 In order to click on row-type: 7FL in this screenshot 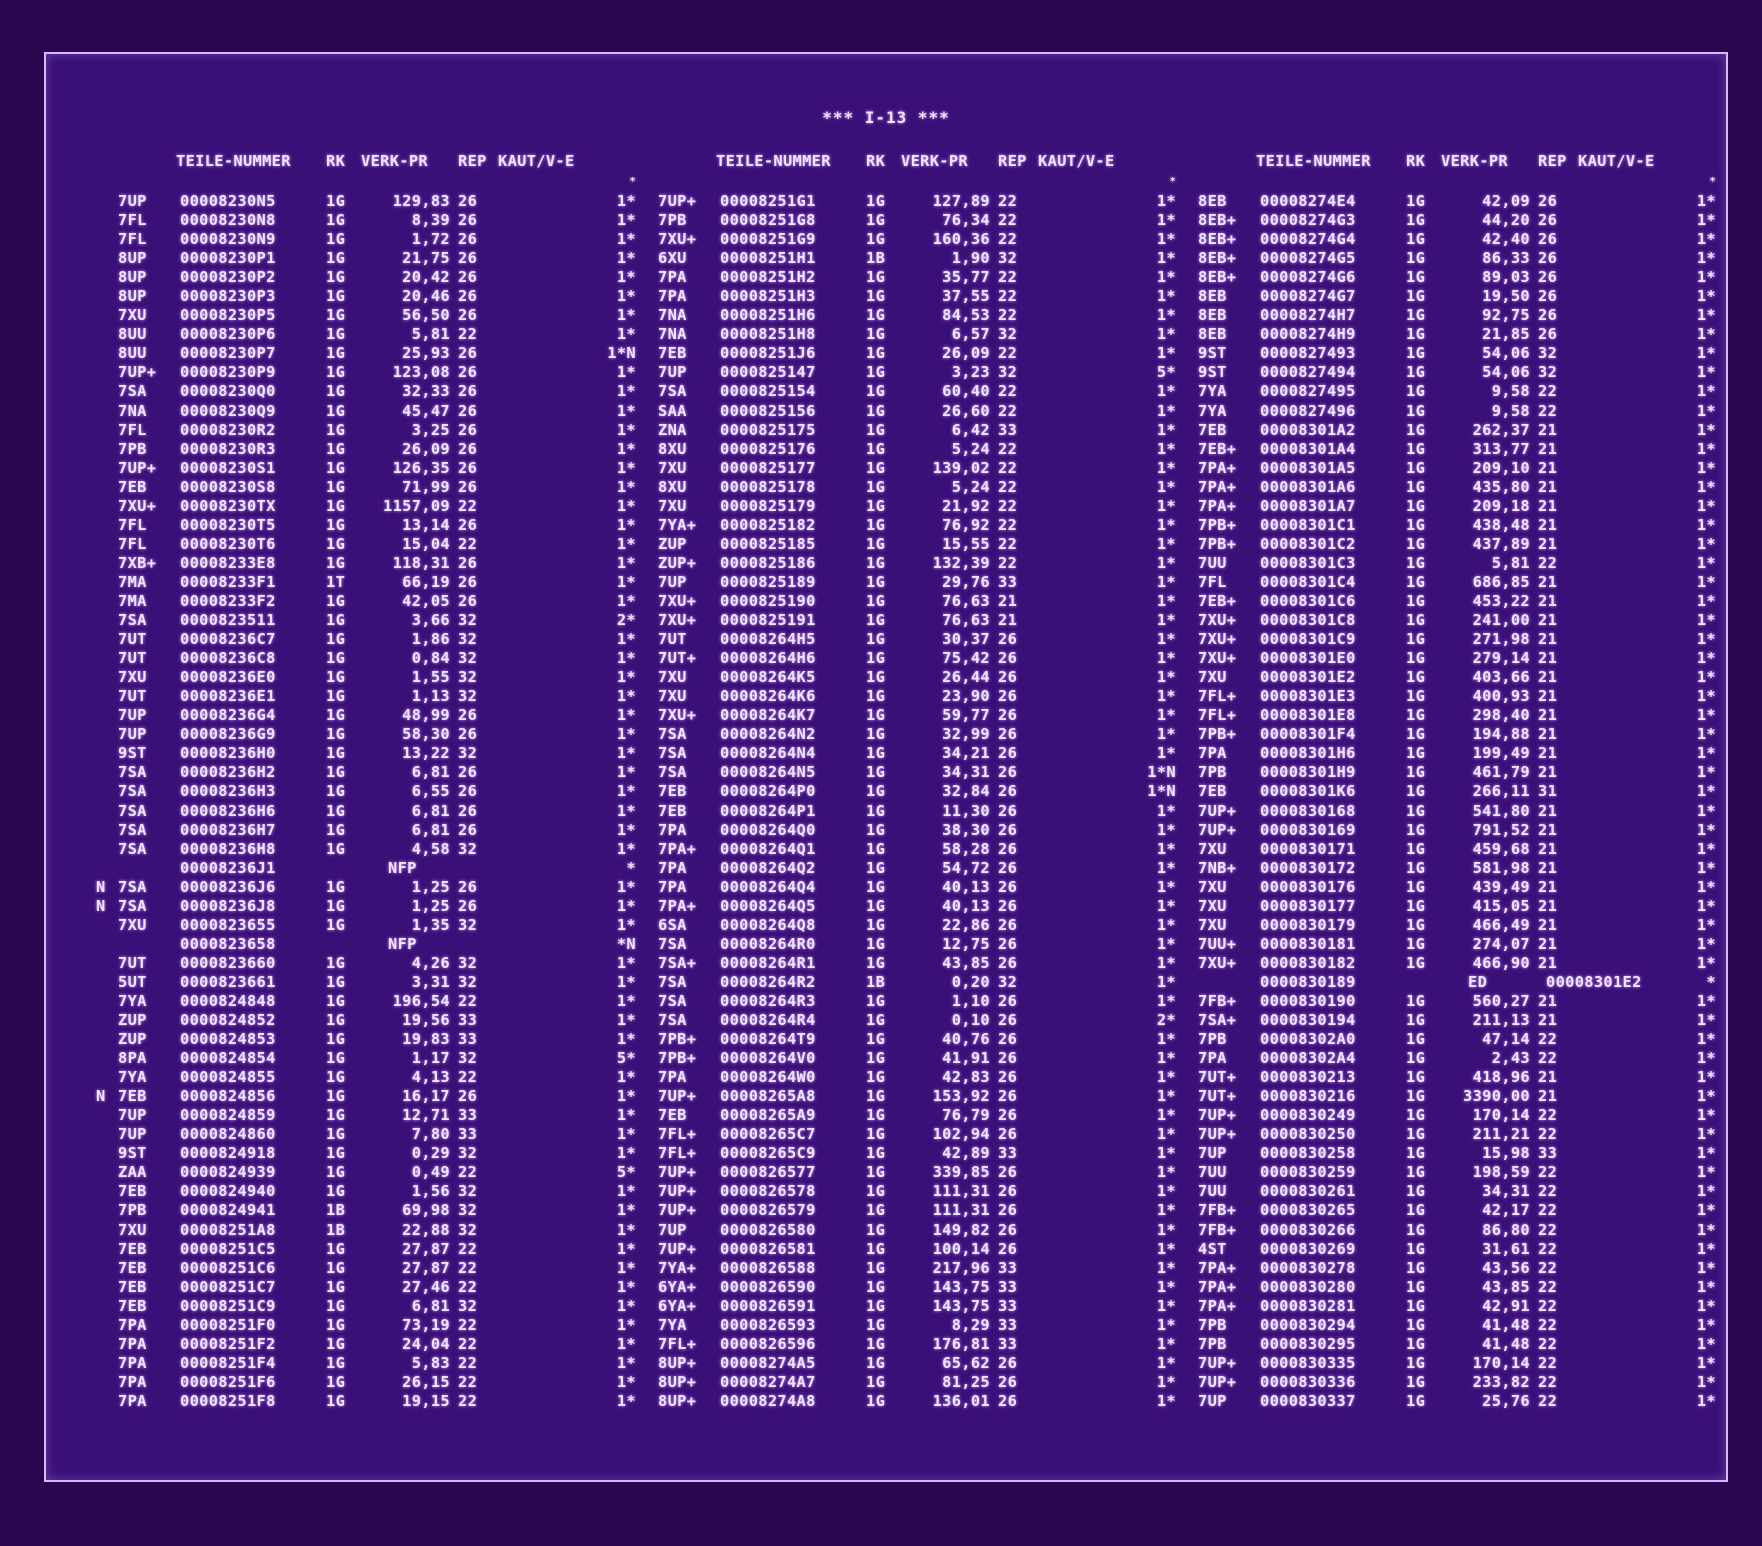, I will do `click(132, 429)`.